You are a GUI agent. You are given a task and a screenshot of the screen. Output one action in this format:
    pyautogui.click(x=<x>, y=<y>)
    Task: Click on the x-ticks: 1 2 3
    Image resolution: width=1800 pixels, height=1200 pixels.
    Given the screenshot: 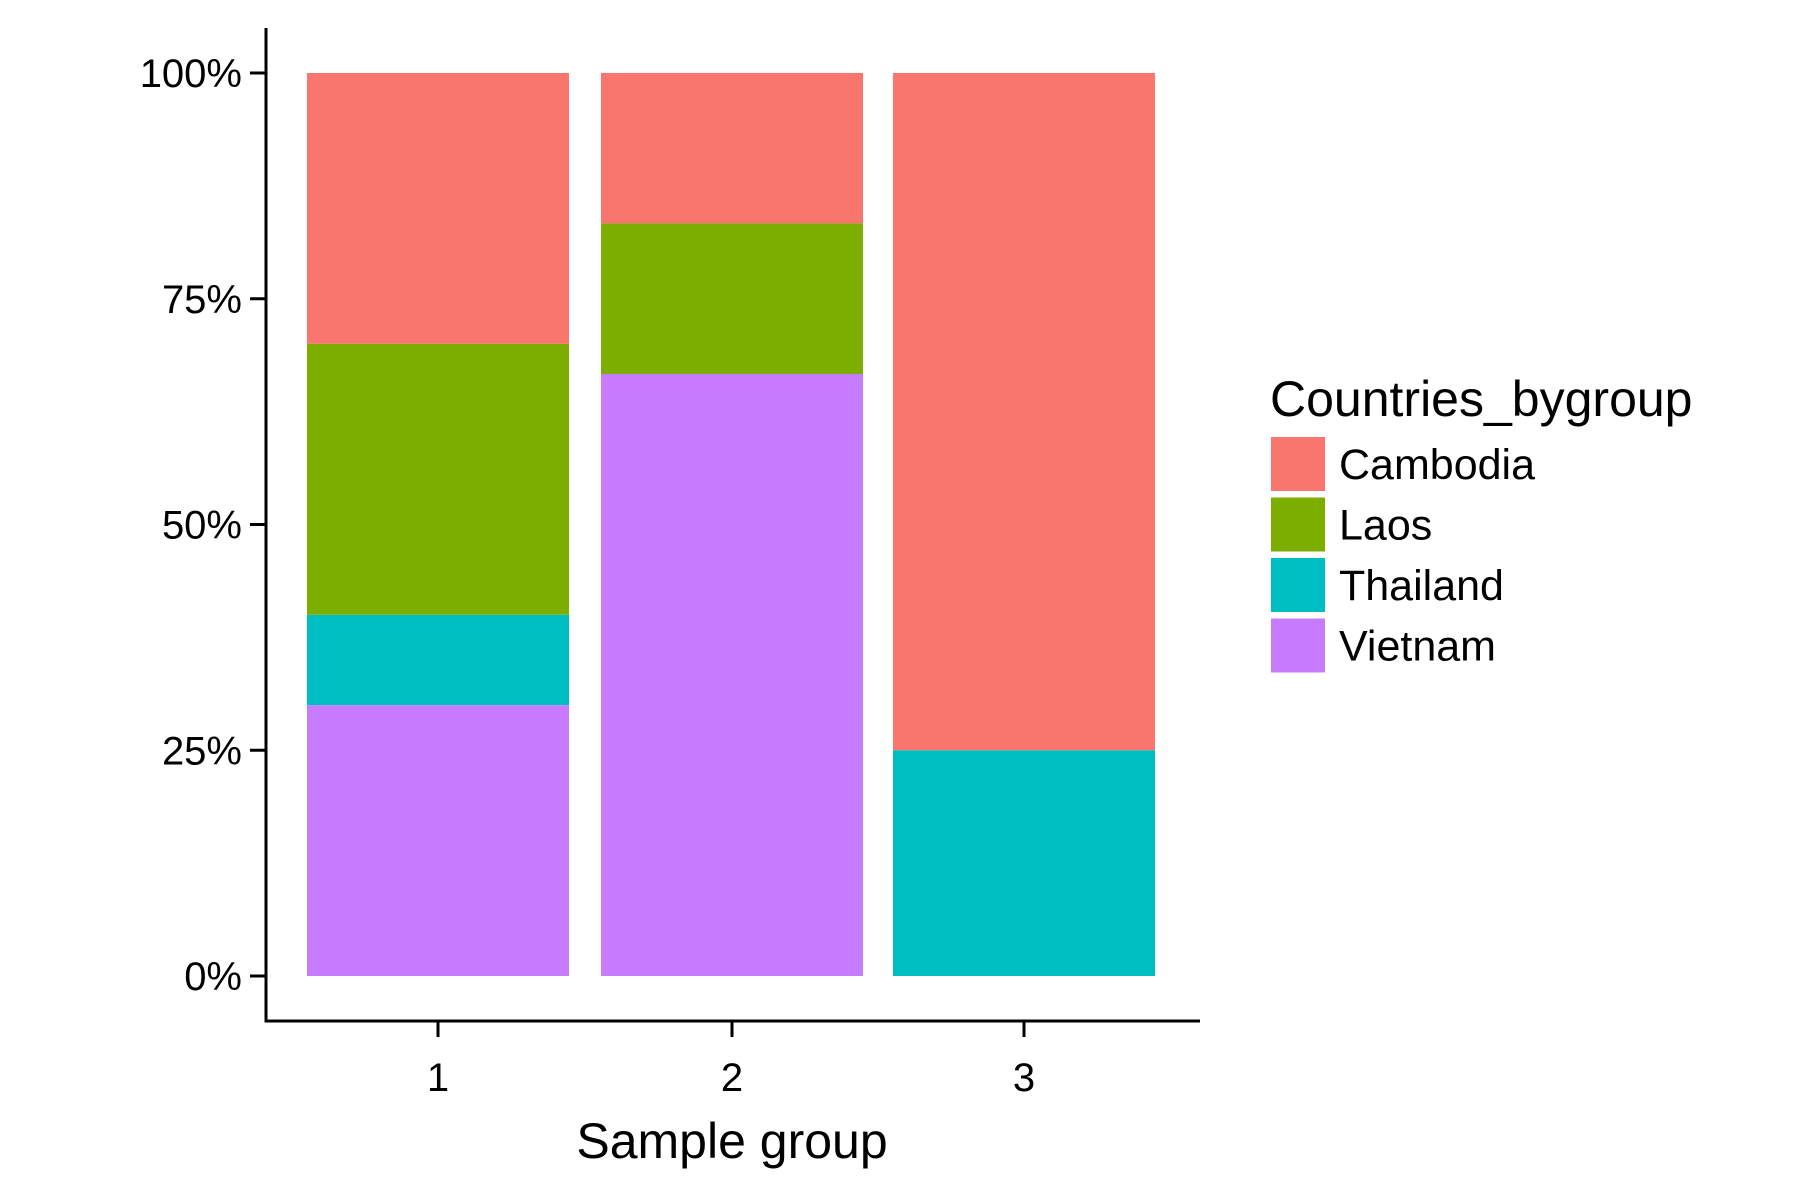 What is the action you would take?
    pyautogui.click(x=731, y=1060)
    